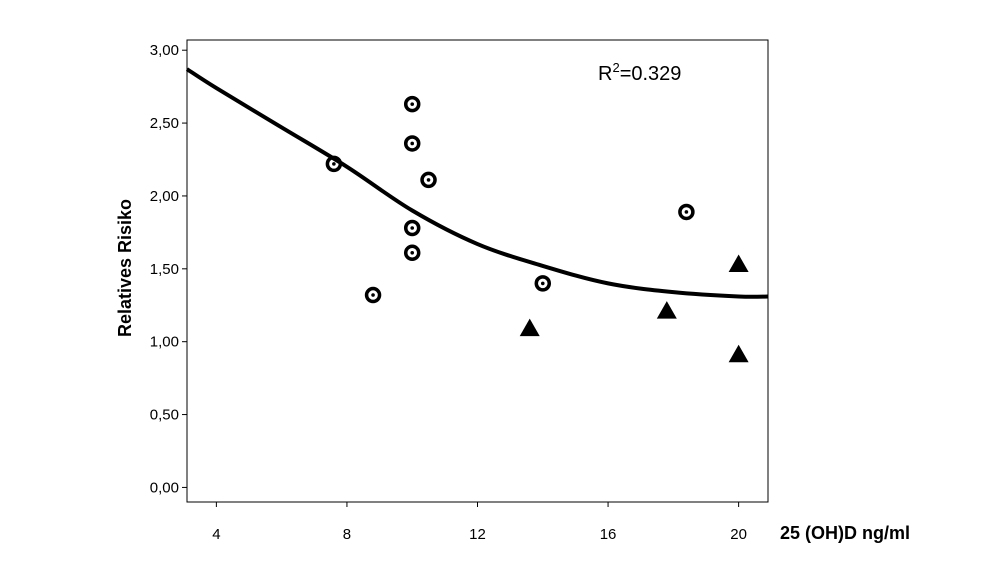  I want to click on y-axis-title: Relatives Risiko, so click(125, 268).